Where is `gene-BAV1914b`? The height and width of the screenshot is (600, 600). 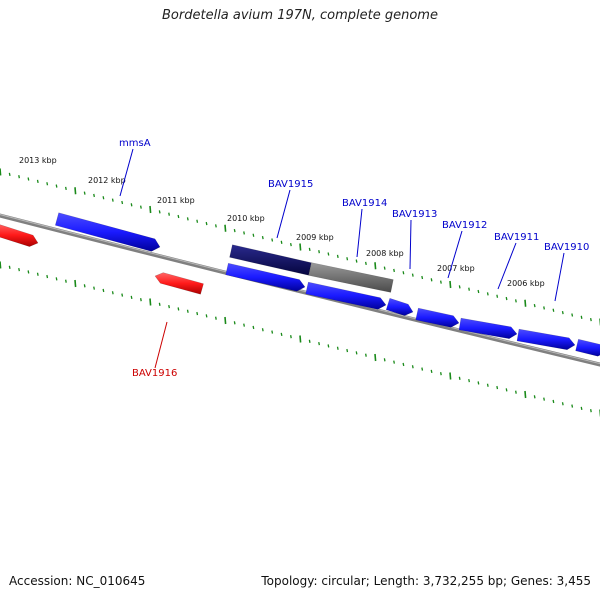 gene-BAV1914b is located at coordinates (346, 295).